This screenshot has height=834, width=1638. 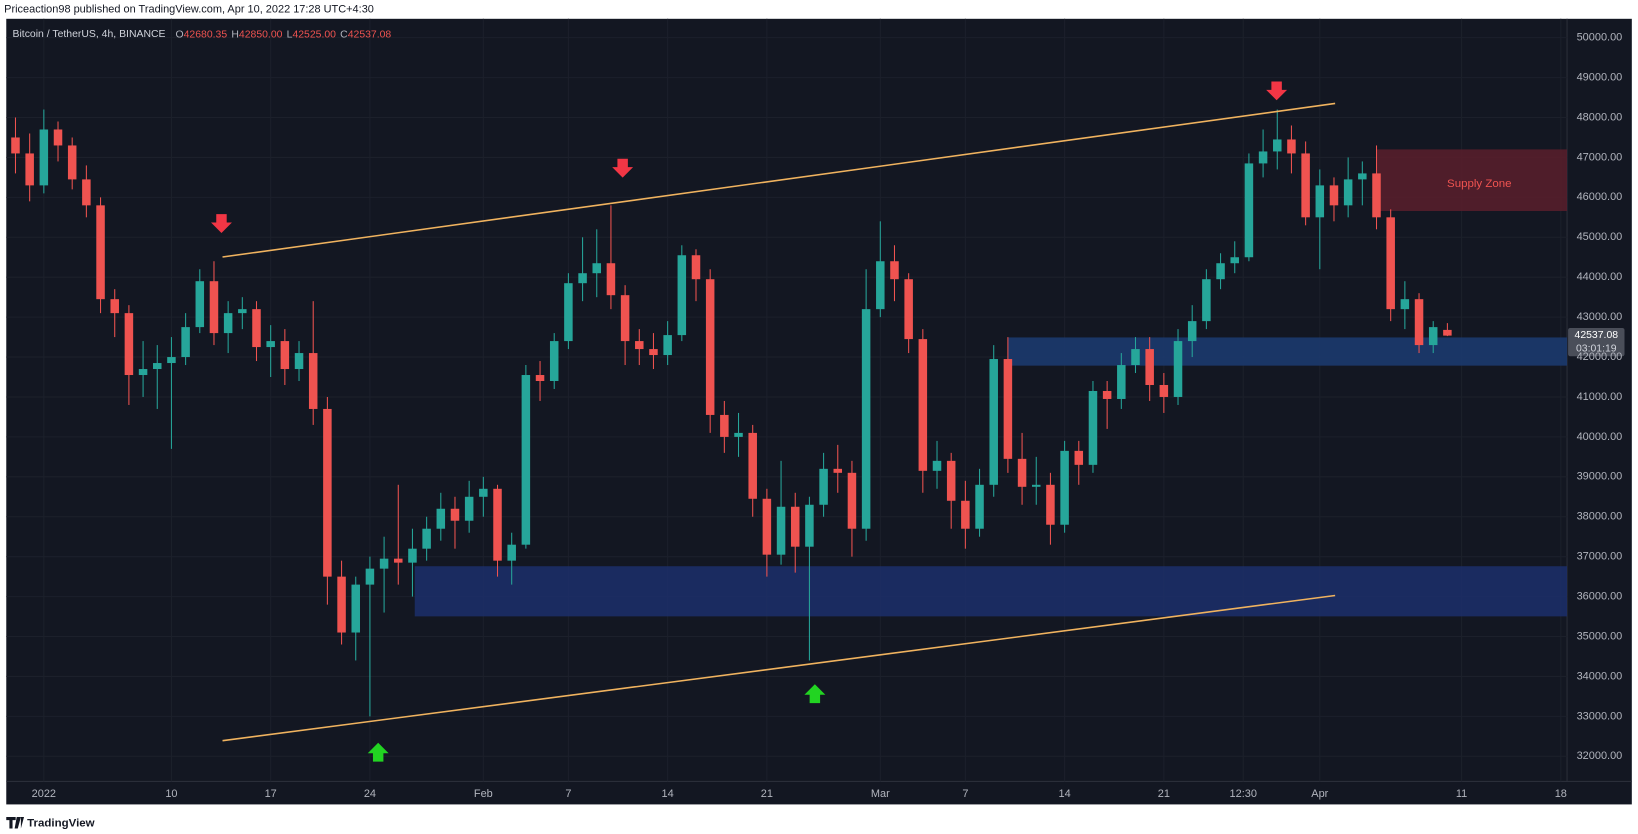 What do you see at coordinates (271, 794) in the screenshot?
I see `x-tick-label: 17` at bounding box center [271, 794].